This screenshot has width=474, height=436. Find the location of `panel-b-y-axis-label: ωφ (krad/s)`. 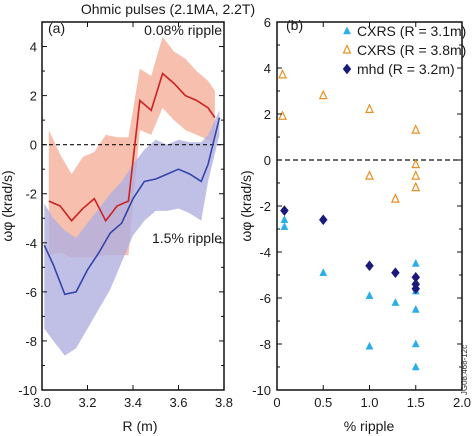

panel-b-y-axis-label: ωφ (krad/s) is located at coordinates (246, 205).